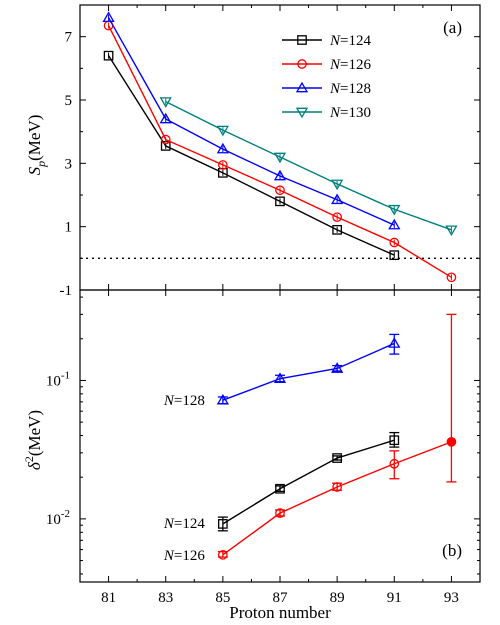 The height and width of the screenshot is (625, 500). Describe the element at coordinates (452, 550) in the screenshot. I see `panel-b-label: (b)` at that location.